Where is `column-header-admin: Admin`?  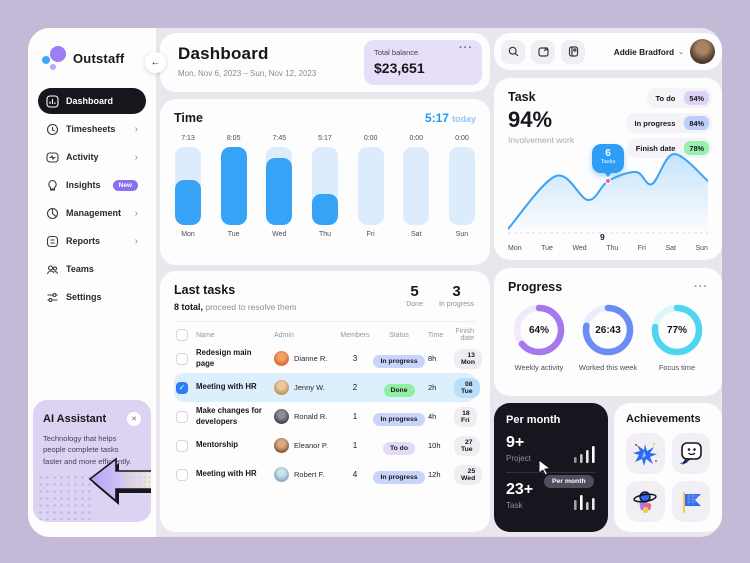 column-header-admin: Admin is located at coordinates (284, 335).